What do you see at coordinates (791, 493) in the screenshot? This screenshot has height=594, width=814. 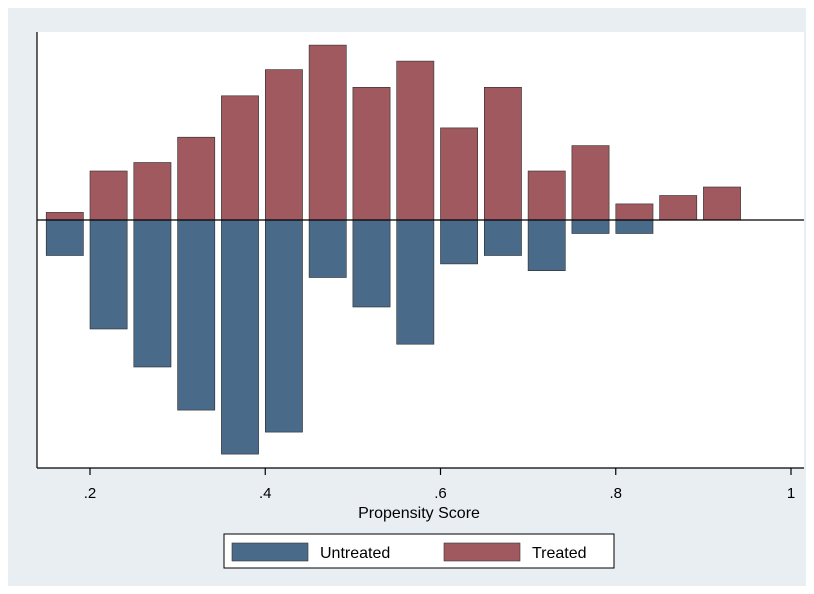 I see `x-tick-label-4: 1` at bounding box center [791, 493].